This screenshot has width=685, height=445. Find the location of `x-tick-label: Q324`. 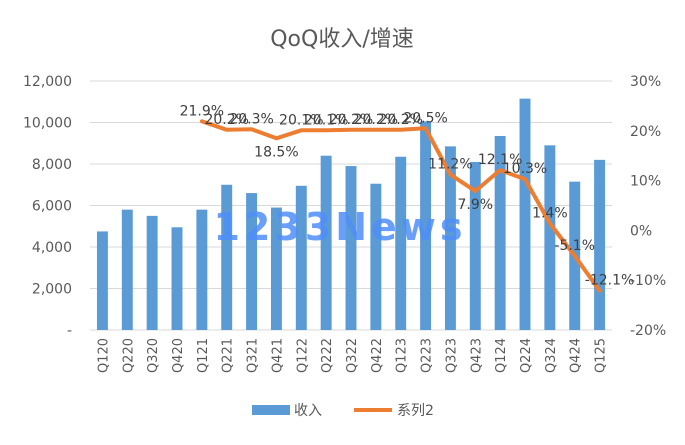

x-tick-label: Q324 is located at coordinates (551, 355).